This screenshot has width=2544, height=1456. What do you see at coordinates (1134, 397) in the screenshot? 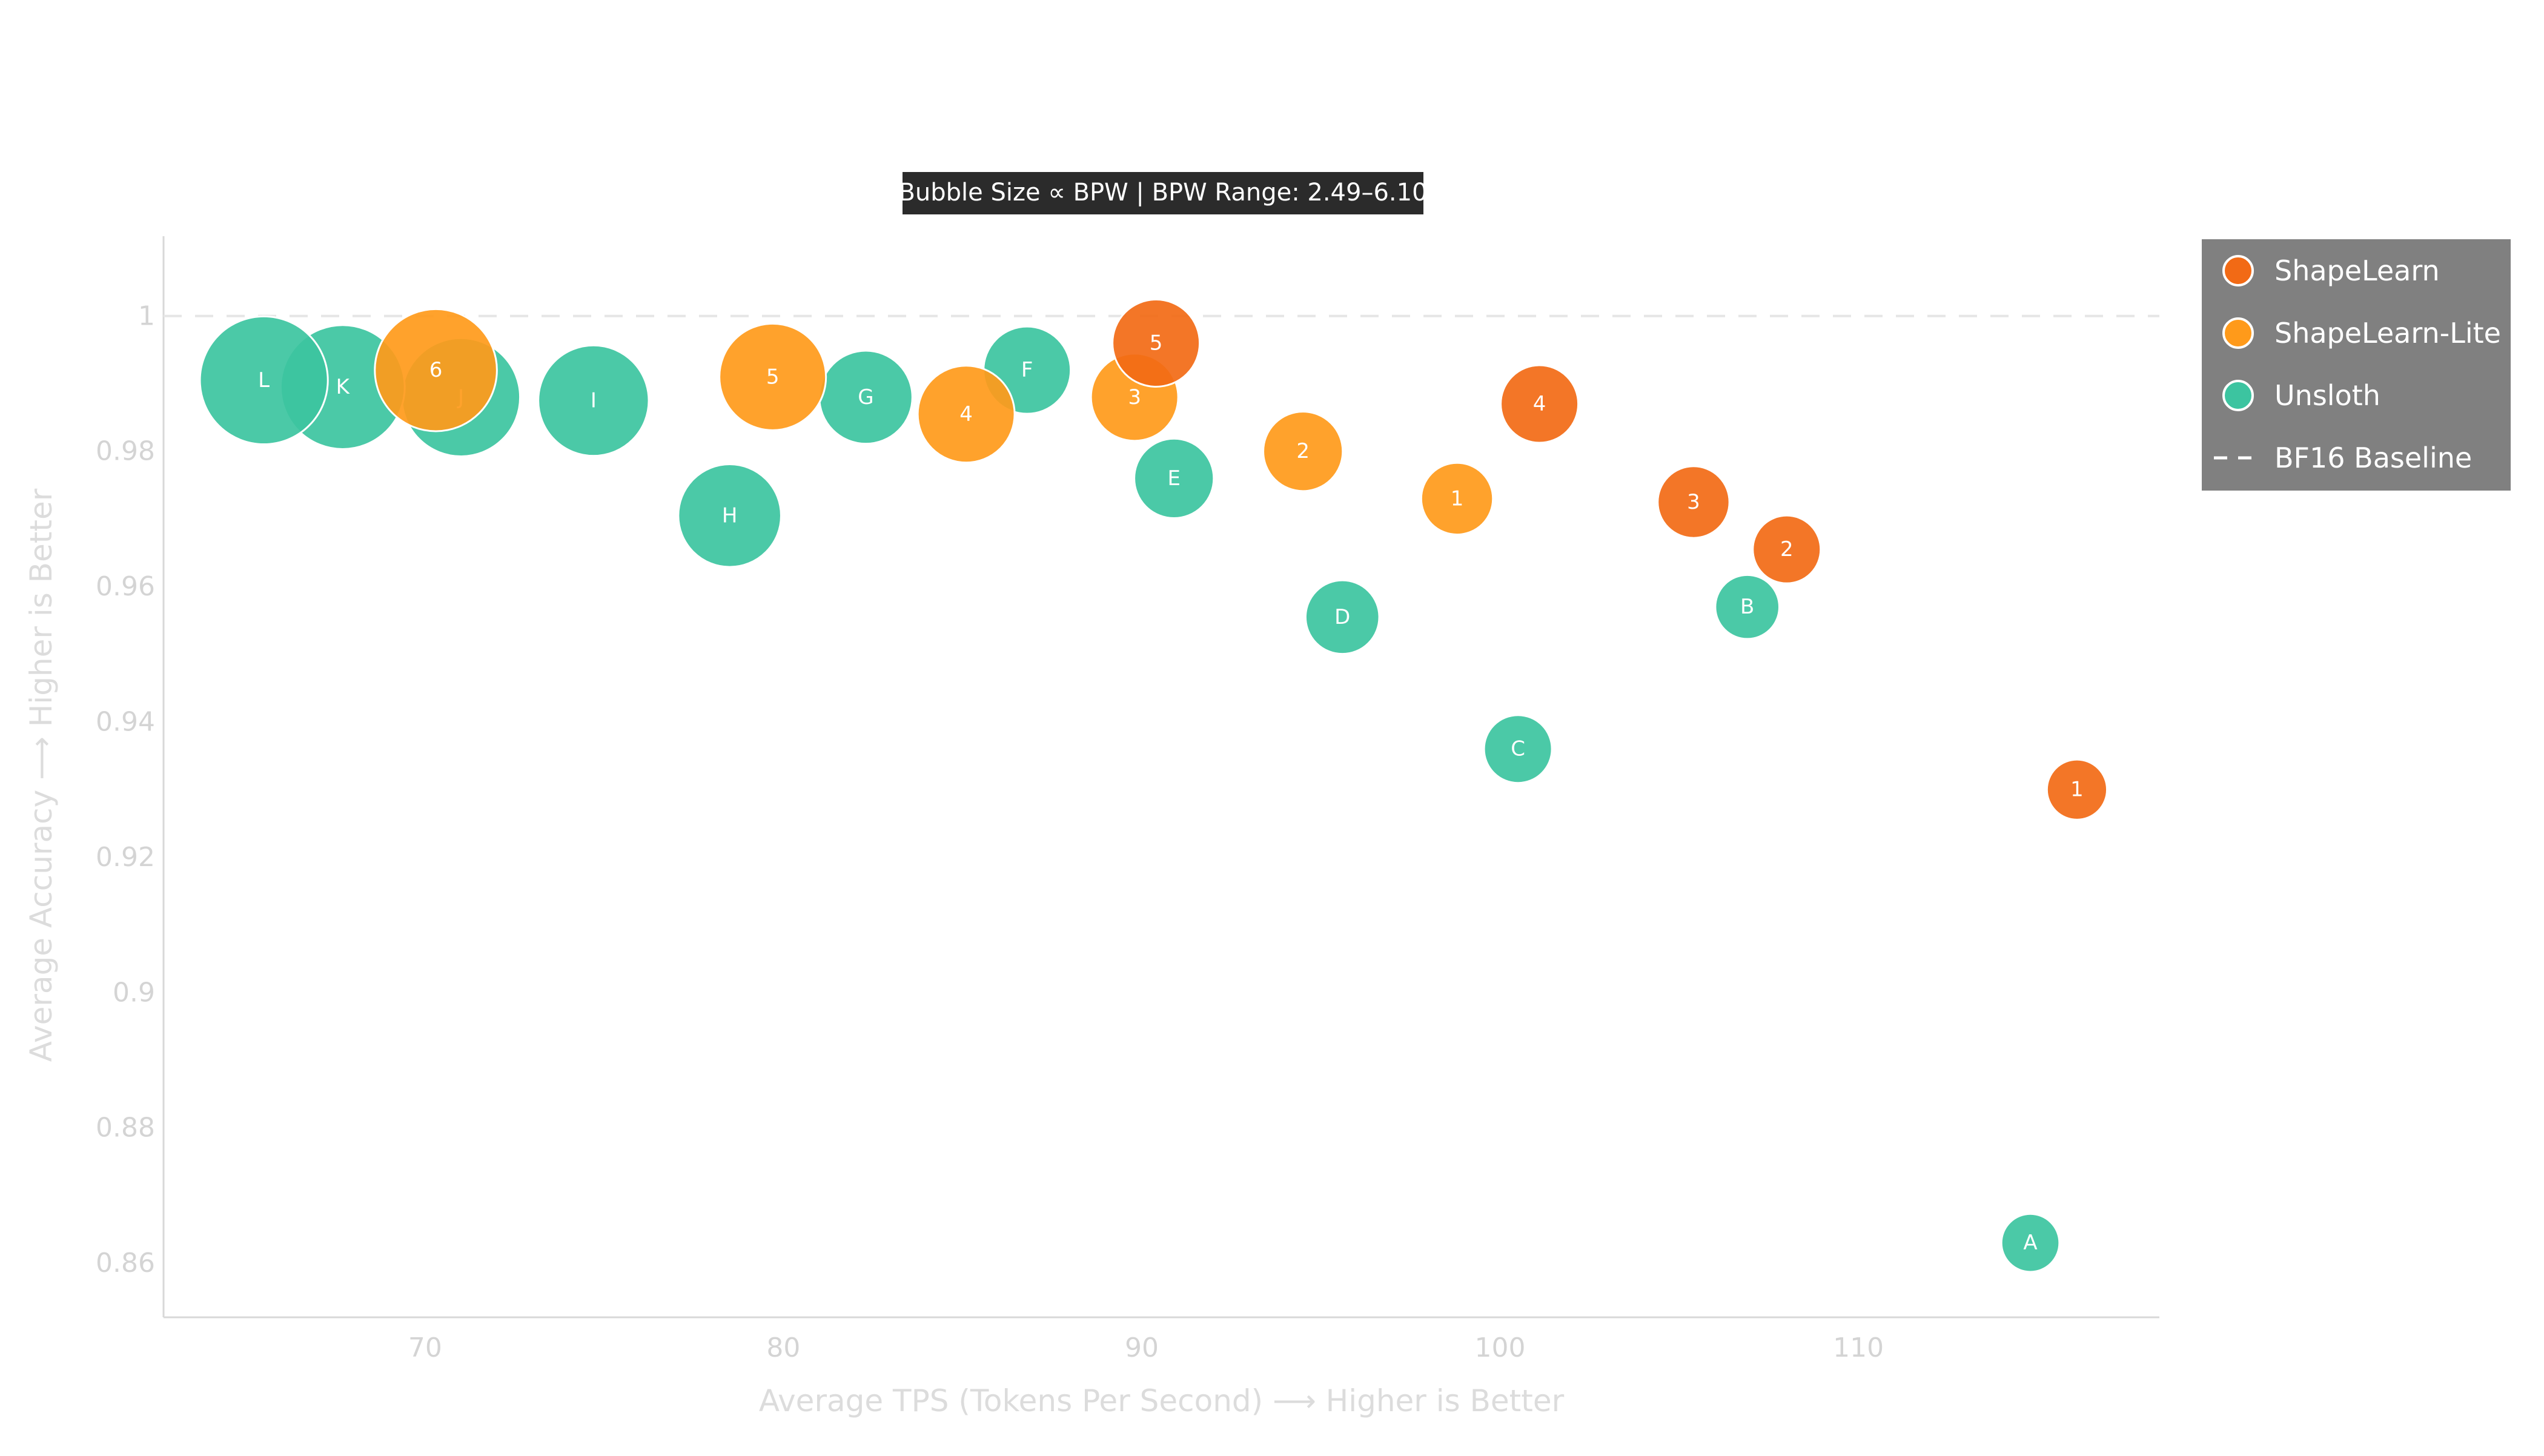
I see `shapelearn-lite-point-label: 3` at bounding box center [1134, 397].